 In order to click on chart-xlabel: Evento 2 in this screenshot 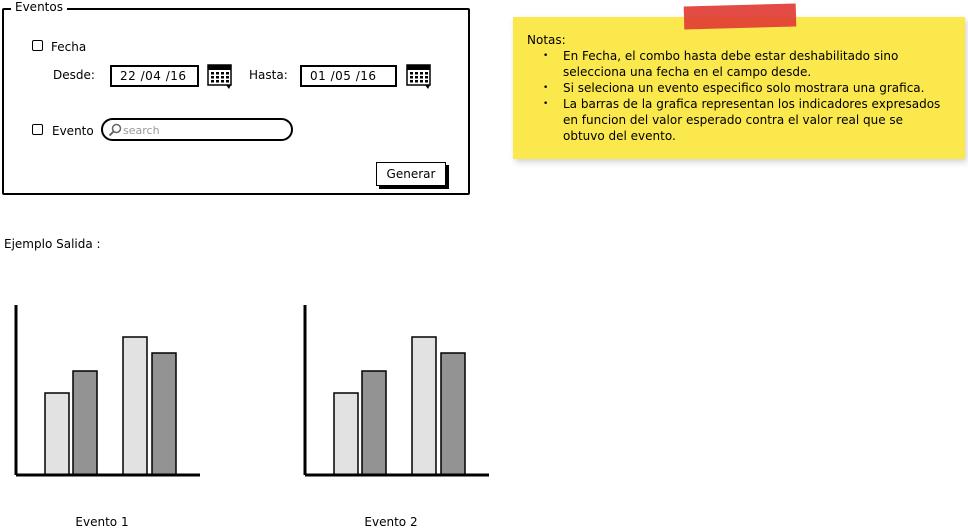, I will do `click(390, 522)`.